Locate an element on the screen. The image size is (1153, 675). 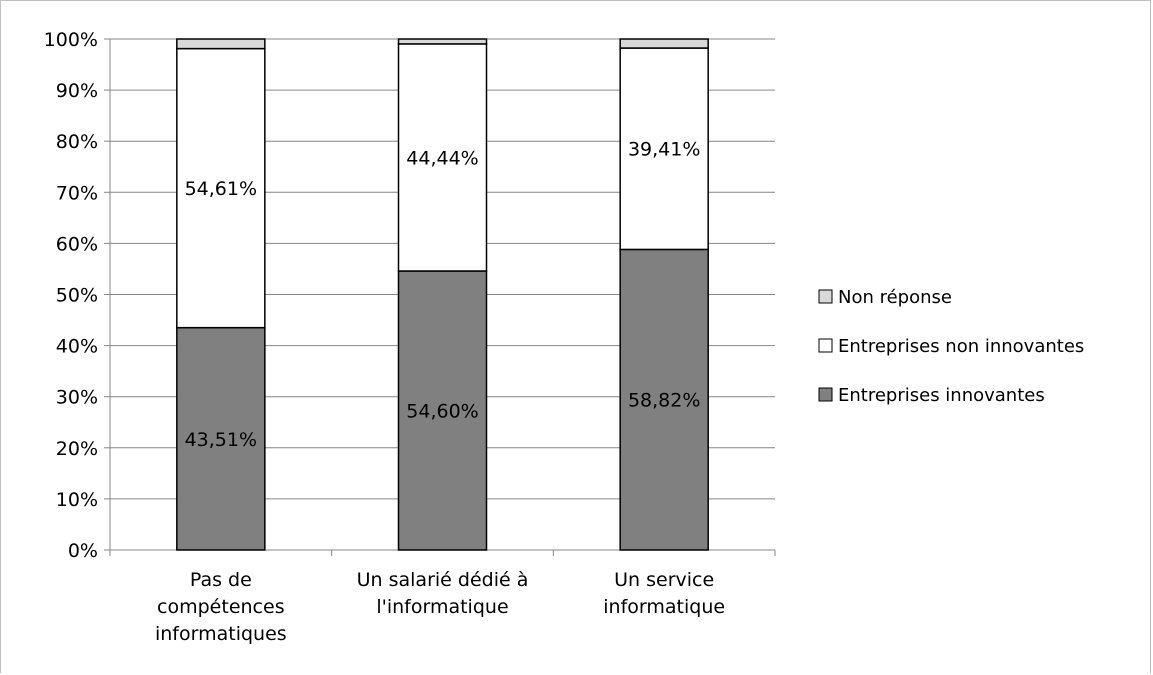
y-tick-label: 10% is located at coordinates (77, 500).